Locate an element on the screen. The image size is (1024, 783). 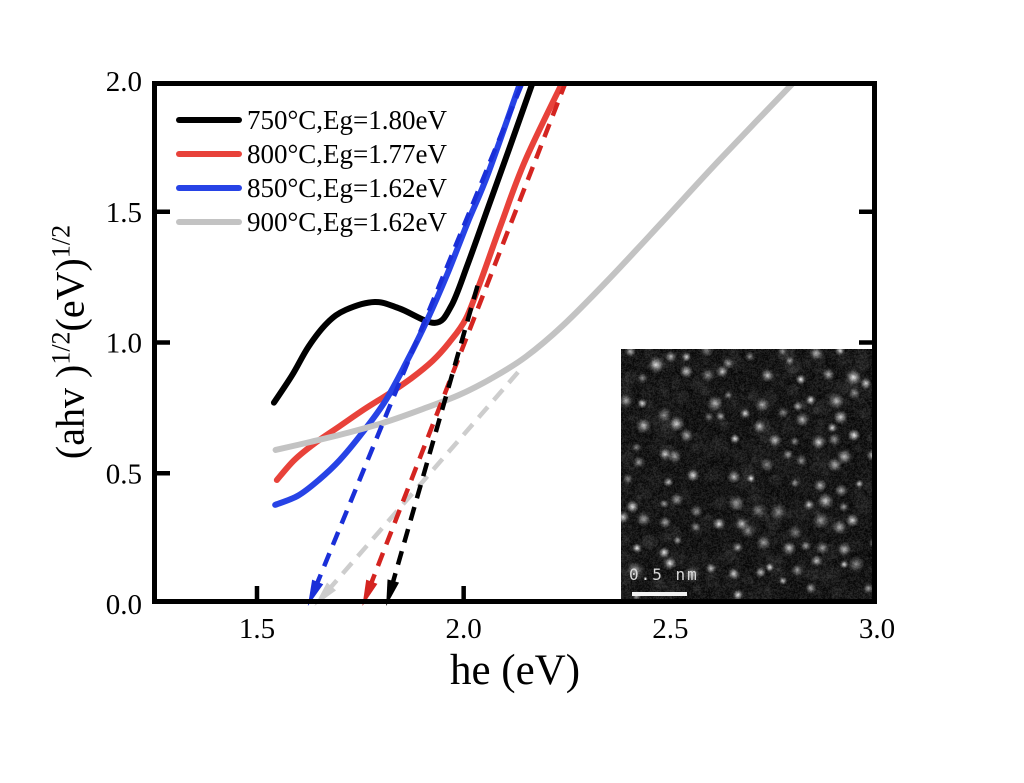
scalebar is located at coordinates (659, 594).